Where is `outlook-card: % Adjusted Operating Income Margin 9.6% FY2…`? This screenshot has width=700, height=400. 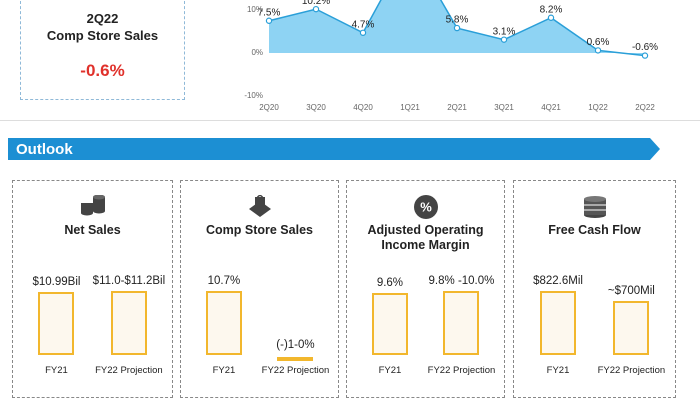
outlook-card: % Adjusted Operating Income Margin 9.6% FY2… is located at coordinates (425, 289).